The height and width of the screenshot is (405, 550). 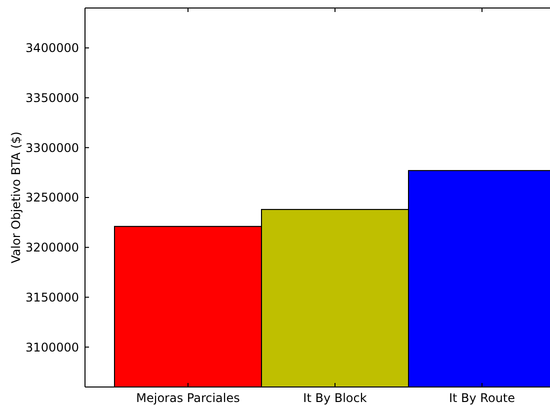 I want to click on x-tick-label: Mejoras Parciales, so click(x=188, y=398).